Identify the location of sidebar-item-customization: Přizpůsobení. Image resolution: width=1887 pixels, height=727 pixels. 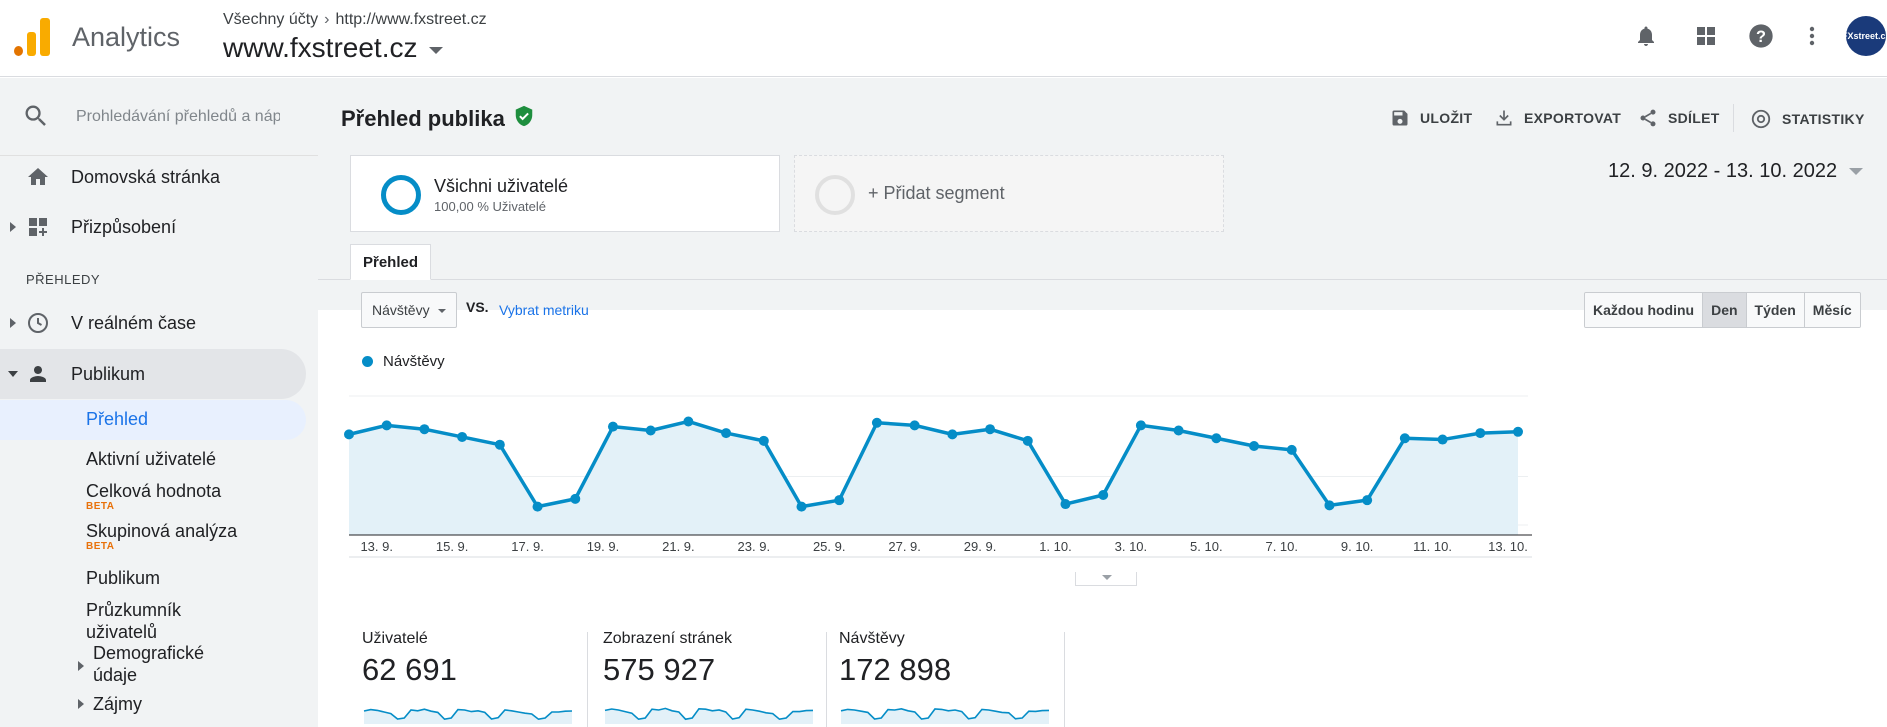
(153, 227).